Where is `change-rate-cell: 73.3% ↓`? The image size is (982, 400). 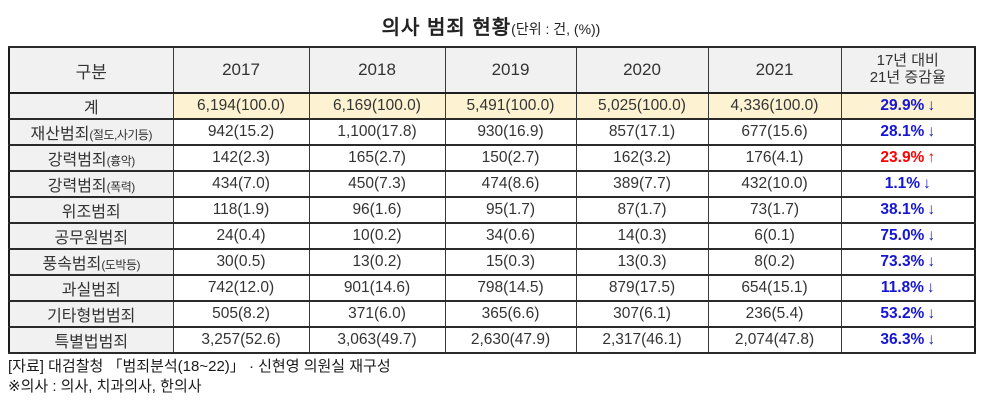
change-rate-cell: 73.3% ↓ is located at coordinates (908, 262).